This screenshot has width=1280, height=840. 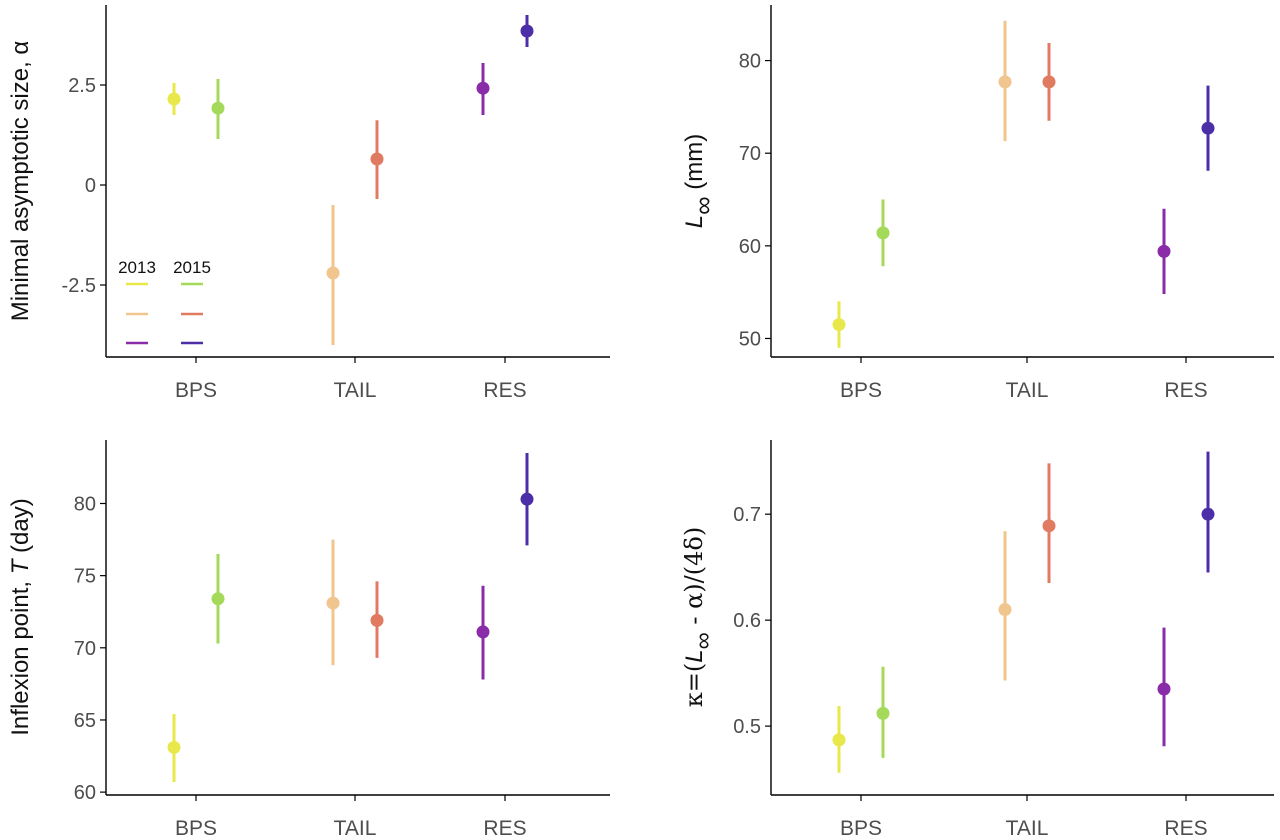 What do you see at coordinates (20, 565) in the screenshot?
I see `y-axis-title-t: T` at bounding box center [20, 565].